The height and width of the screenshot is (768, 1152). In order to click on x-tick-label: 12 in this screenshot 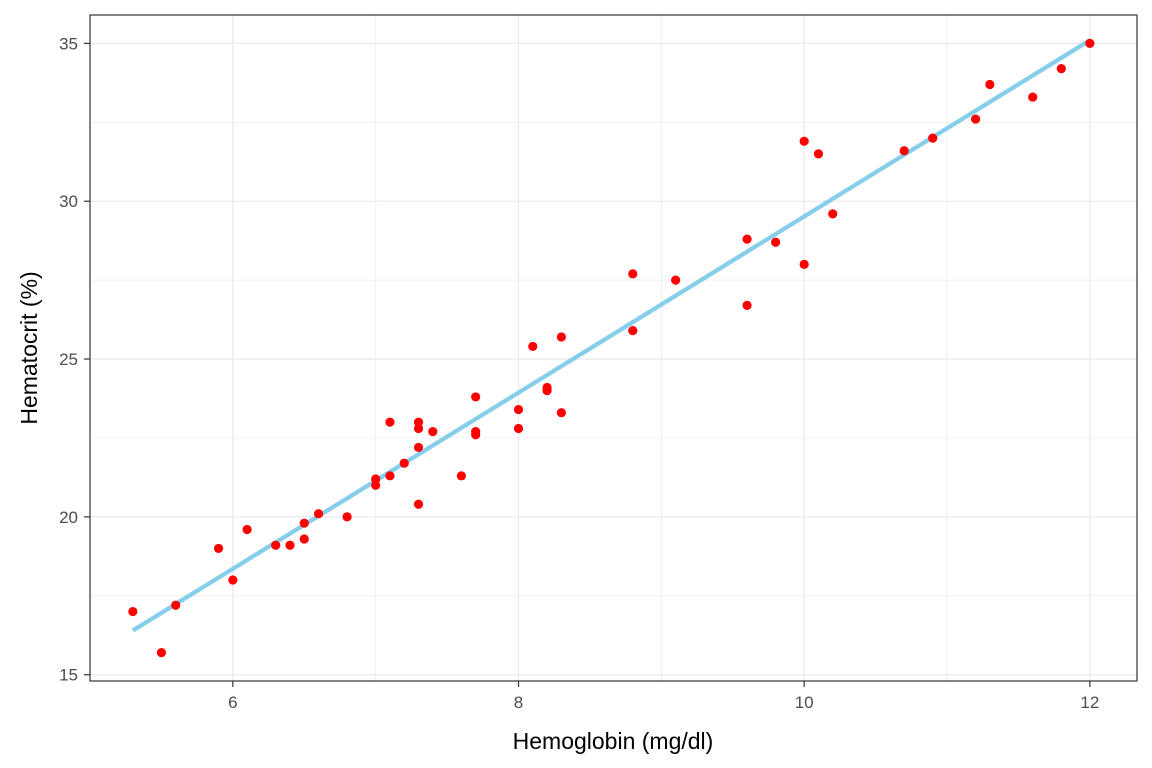, I will do `click(1089, 702)`.